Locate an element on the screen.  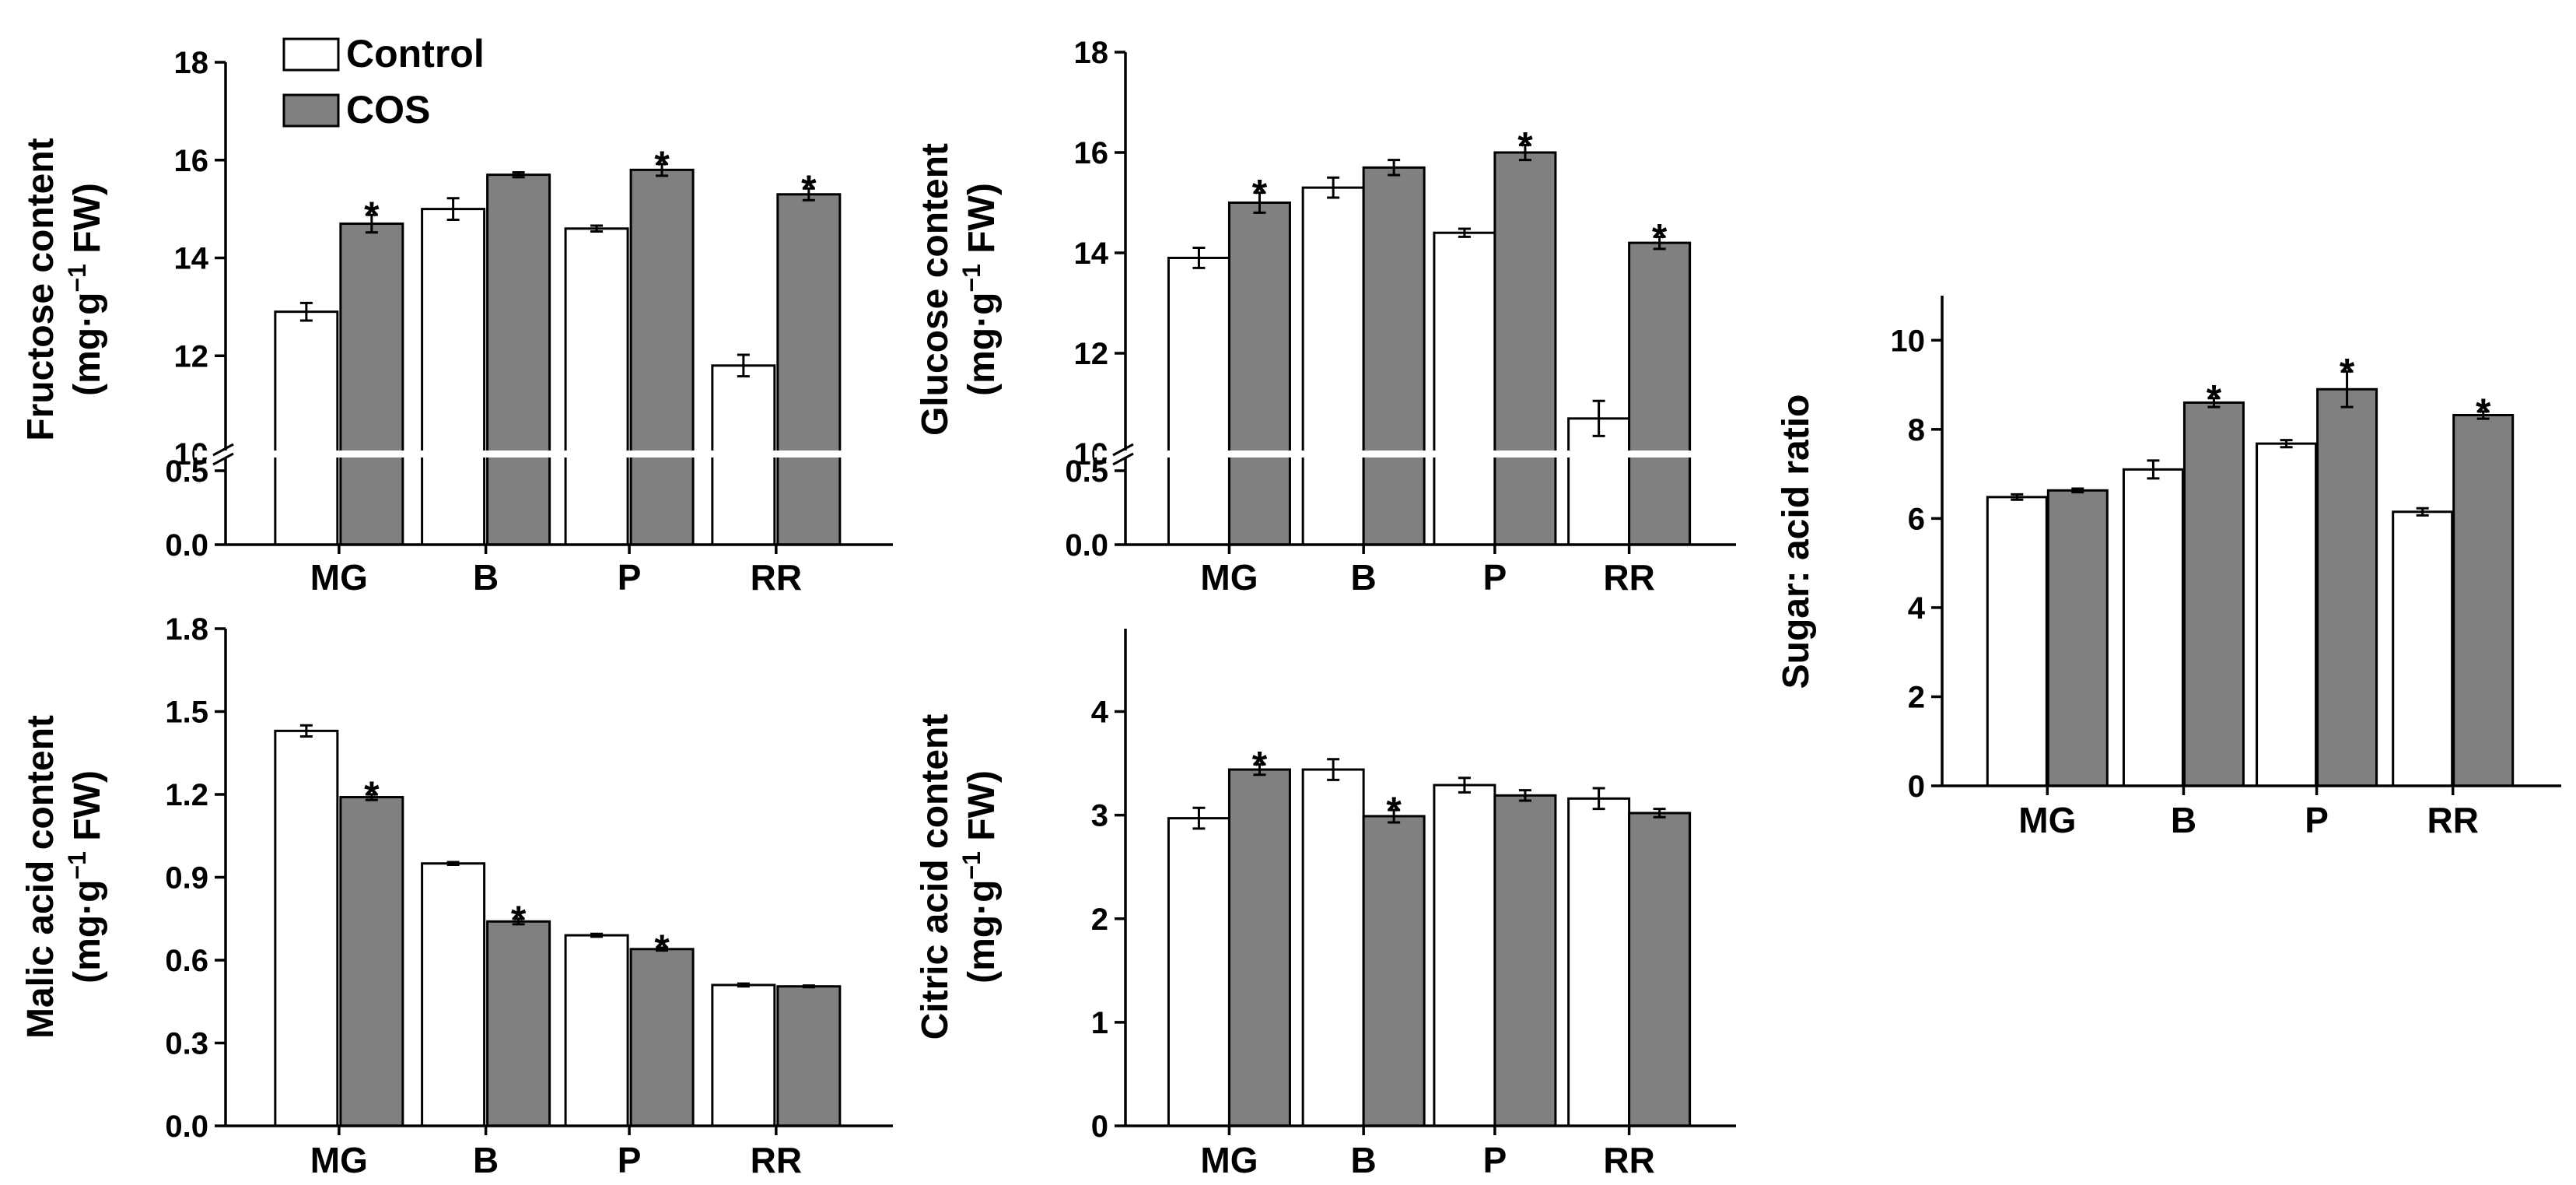
y-tick-label: 18 is located at coordinates (1091, 53).